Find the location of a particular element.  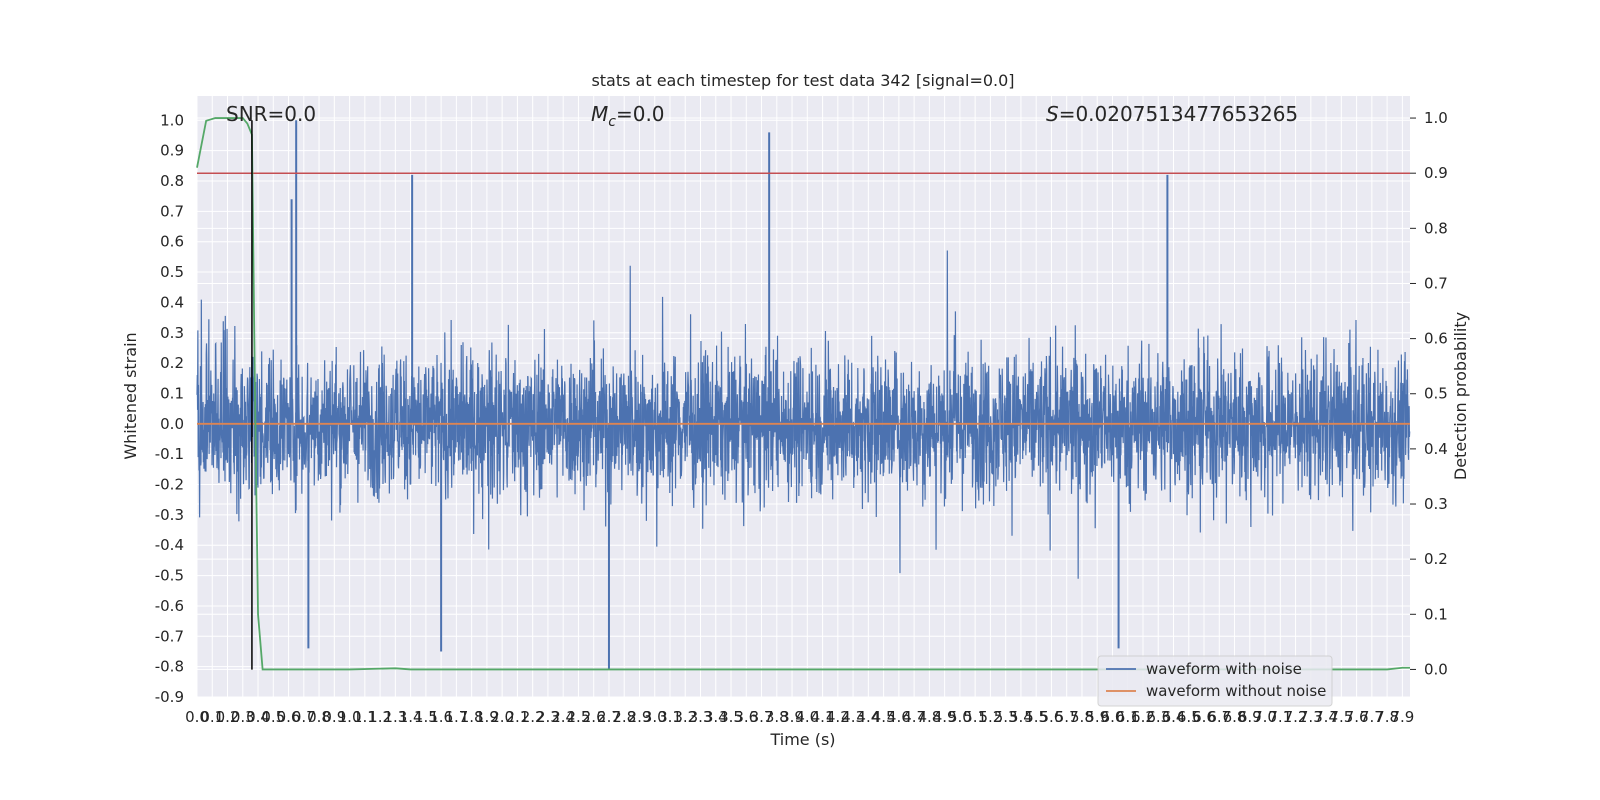

y2-axis-ticks: 1.0 0.9 0.8 0.7 0.6 0.5 0.4 0.3 0.2 0.1 0.0 is located at coordinates (1429, 393).